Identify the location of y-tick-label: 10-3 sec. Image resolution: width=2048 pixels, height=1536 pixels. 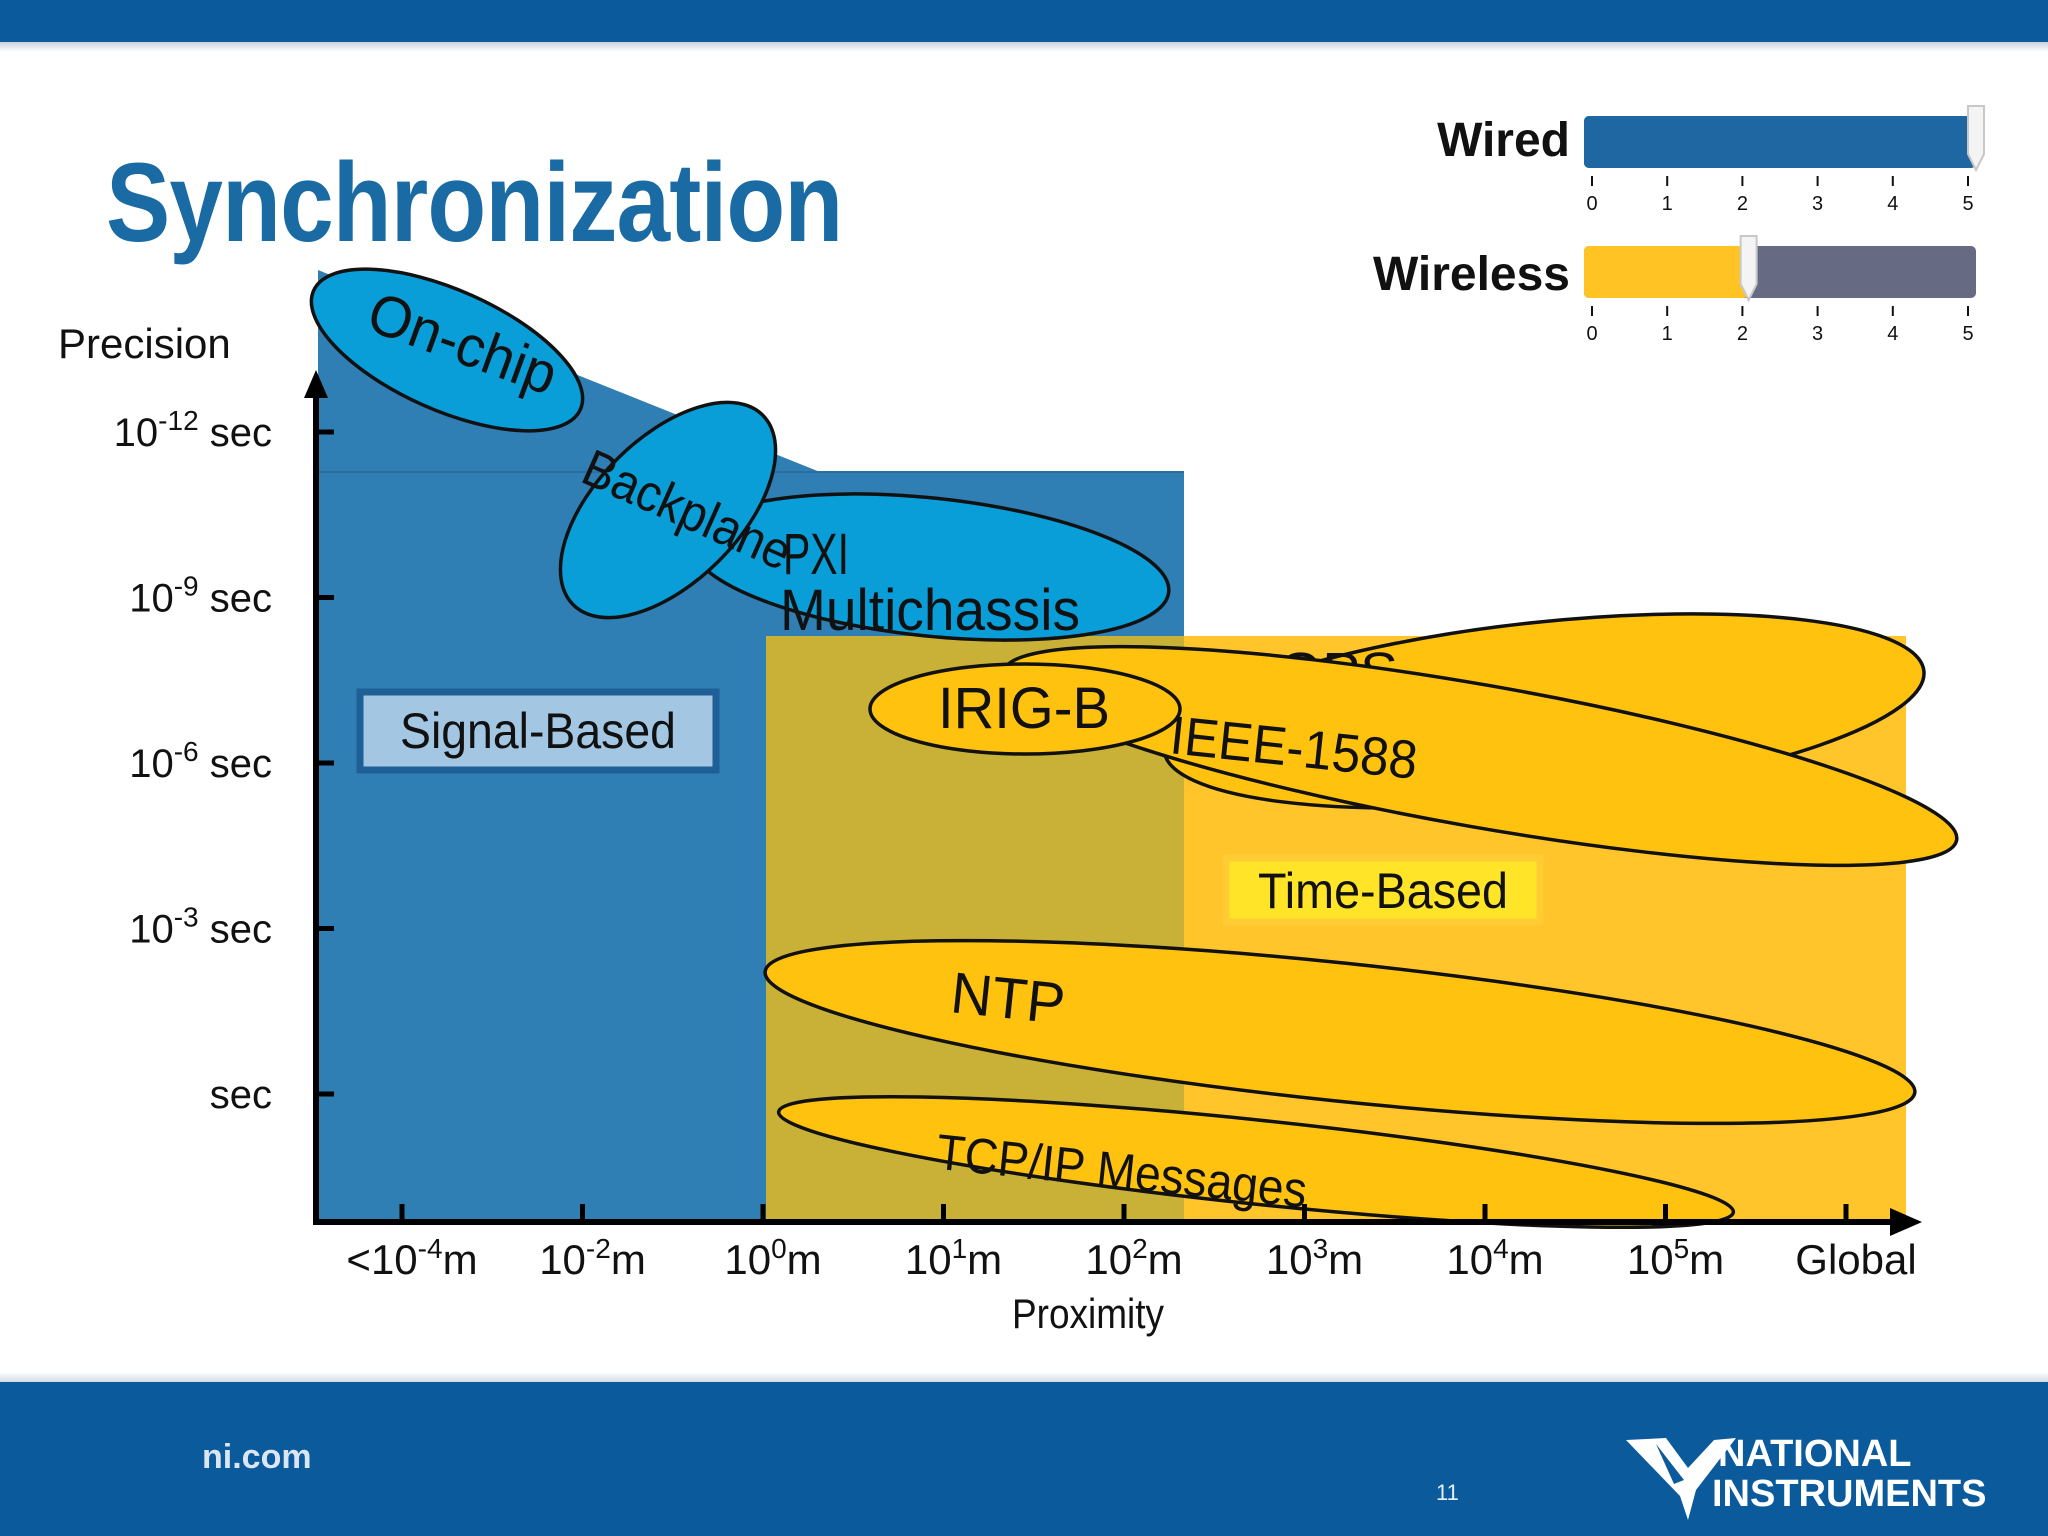
(200, 927).